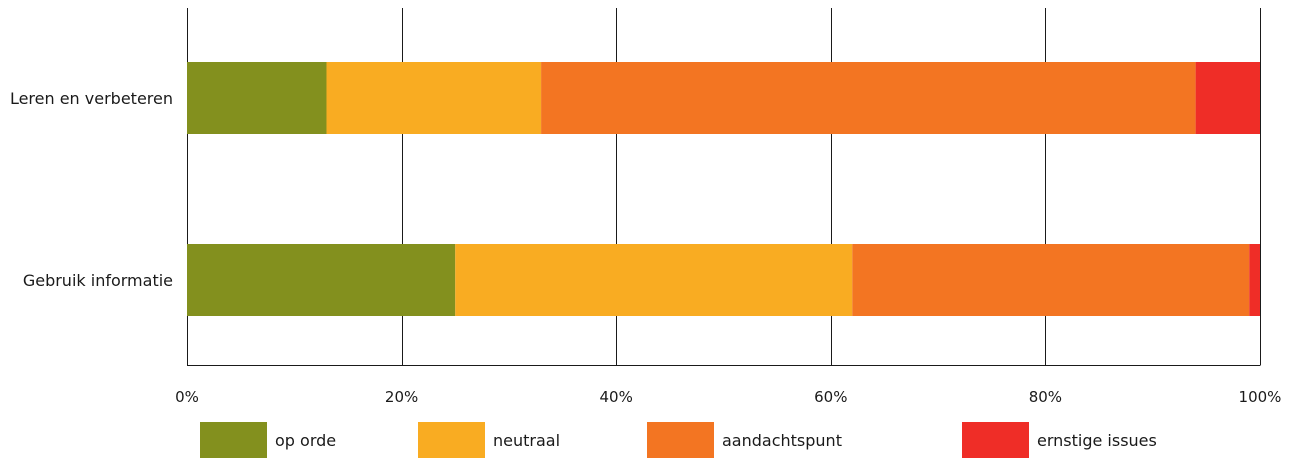 The height and width of the screenshot is (459, 1295). I want to click on x-tick-labels: 0% 20% 40% 60% 80% 100%, so click(728, 397).